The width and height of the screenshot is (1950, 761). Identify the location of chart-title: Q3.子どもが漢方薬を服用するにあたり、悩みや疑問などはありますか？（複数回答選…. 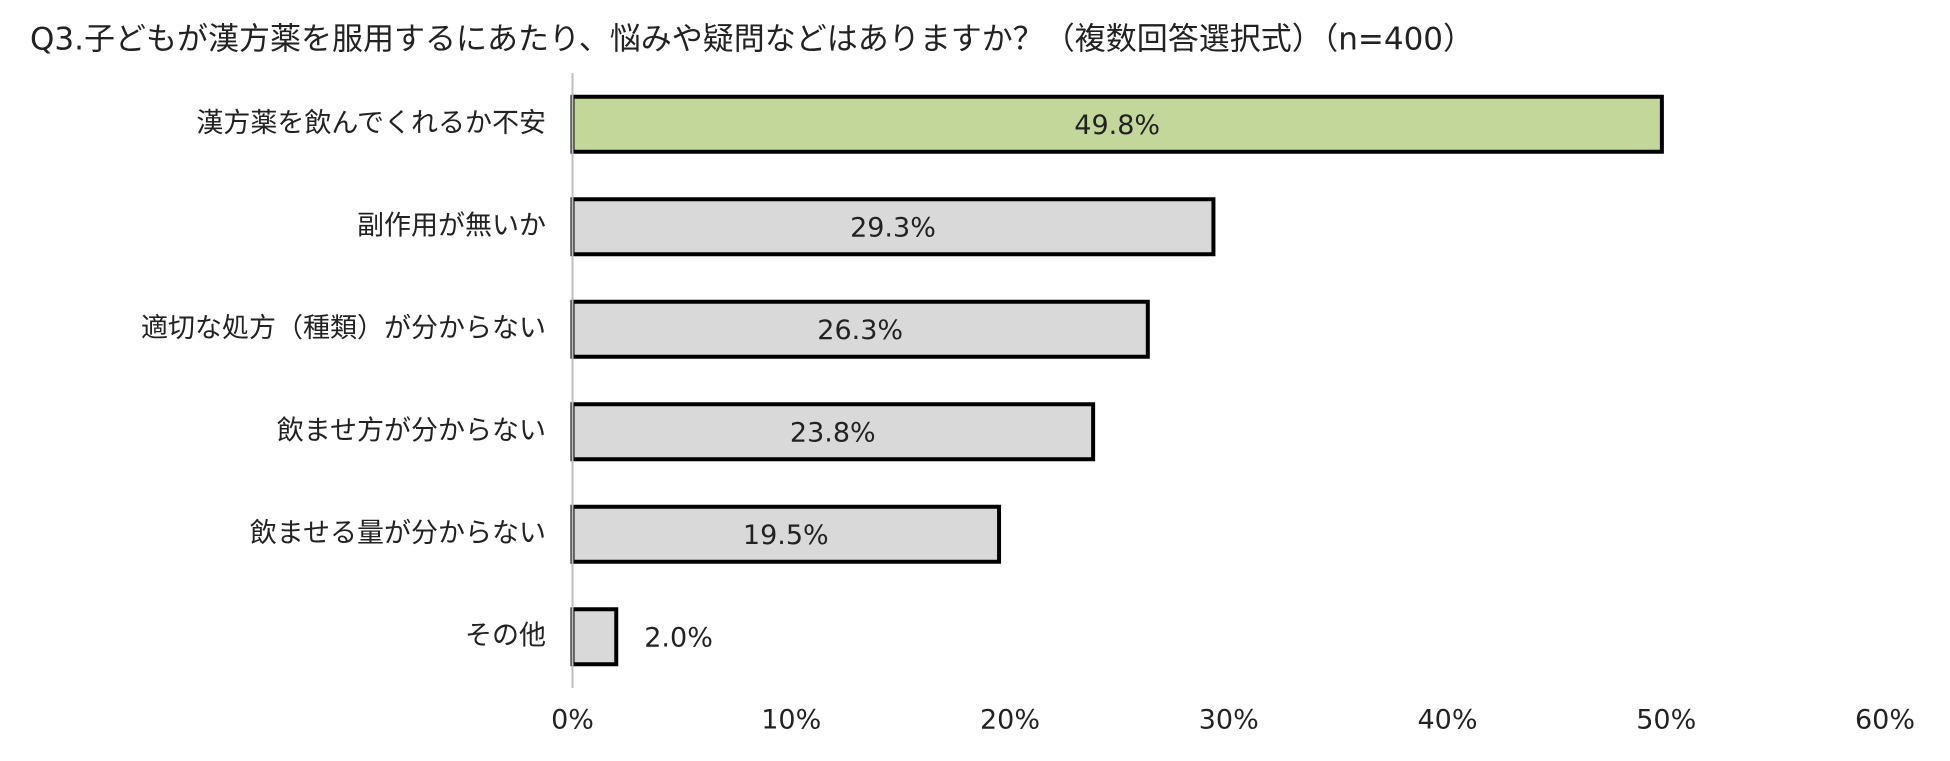
(752, 40).